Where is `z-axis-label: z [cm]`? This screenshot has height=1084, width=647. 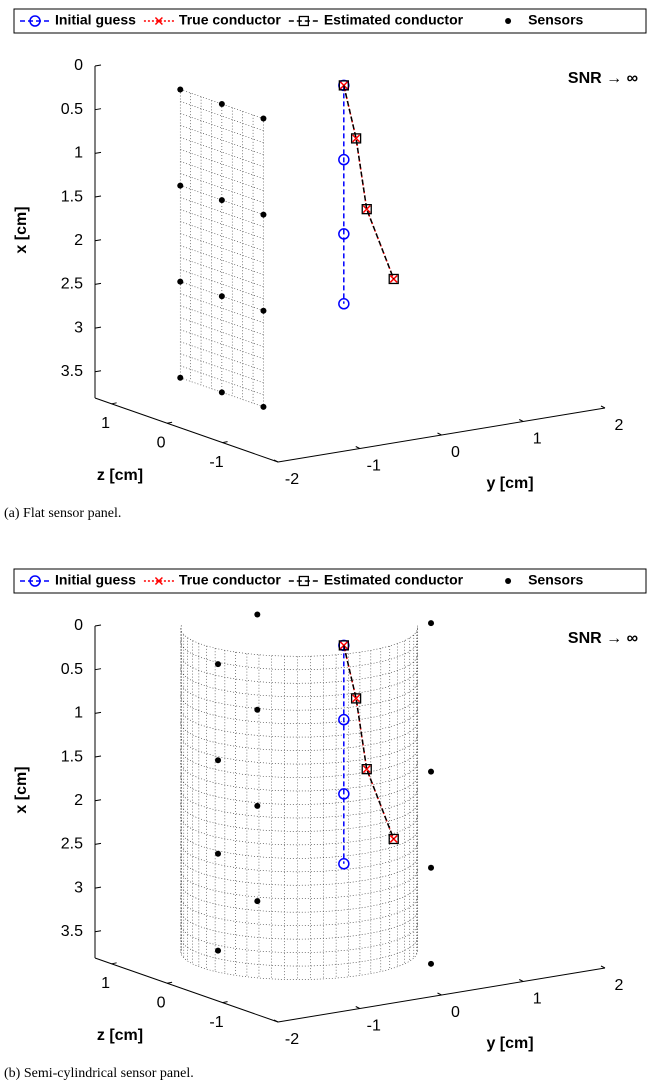
z-axis-label: z [cm] is located at coordinates (120, 475).